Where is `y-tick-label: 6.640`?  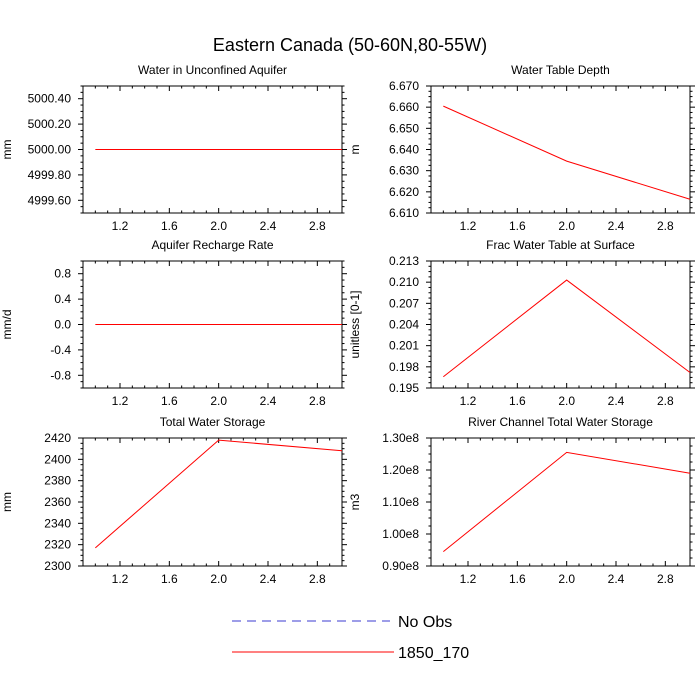
y-tick-label: 6.640 is located at coordinates (404, 150).